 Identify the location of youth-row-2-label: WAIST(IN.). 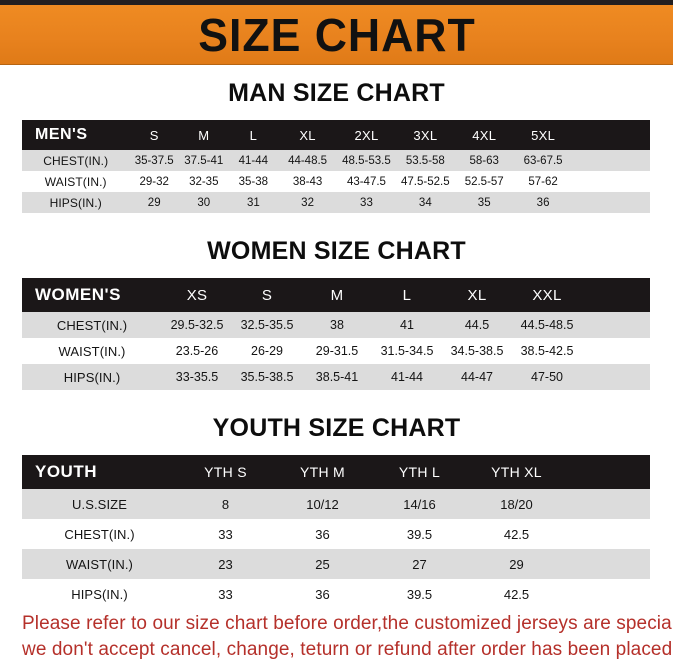
(99, 564).